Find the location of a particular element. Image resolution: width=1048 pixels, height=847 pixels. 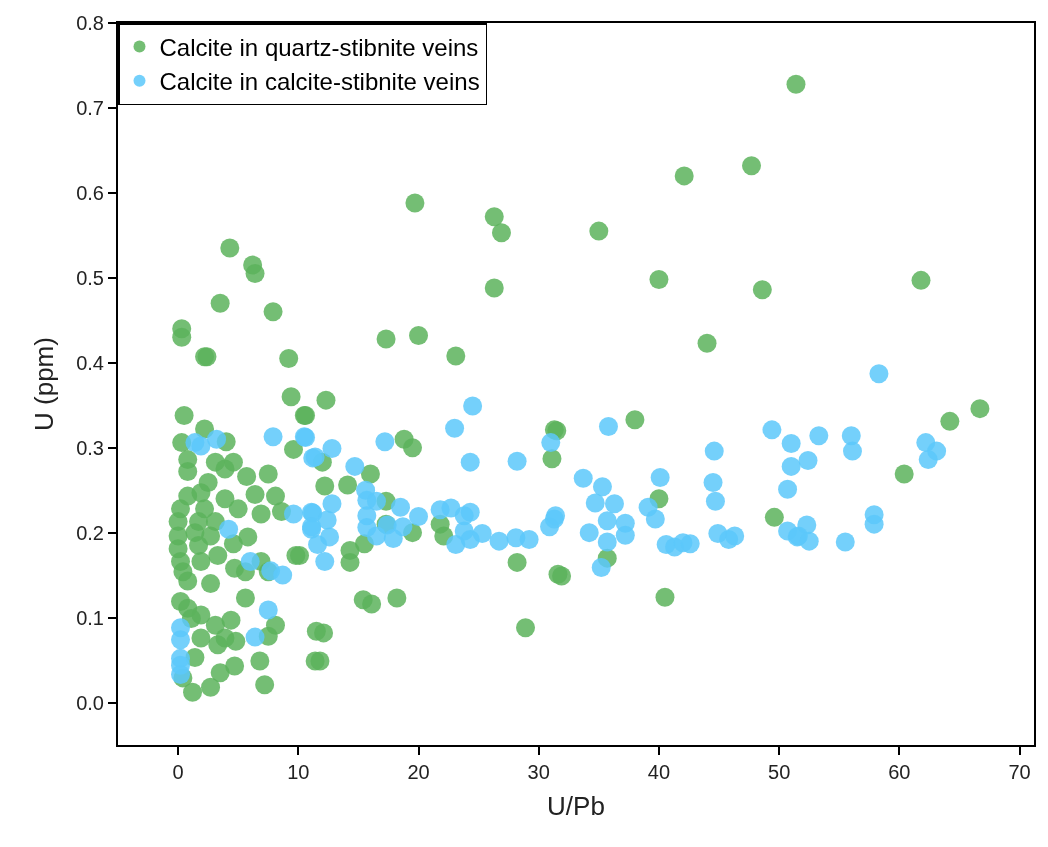

x-axis-title: U/Pb is located at coordinates (576, 806).